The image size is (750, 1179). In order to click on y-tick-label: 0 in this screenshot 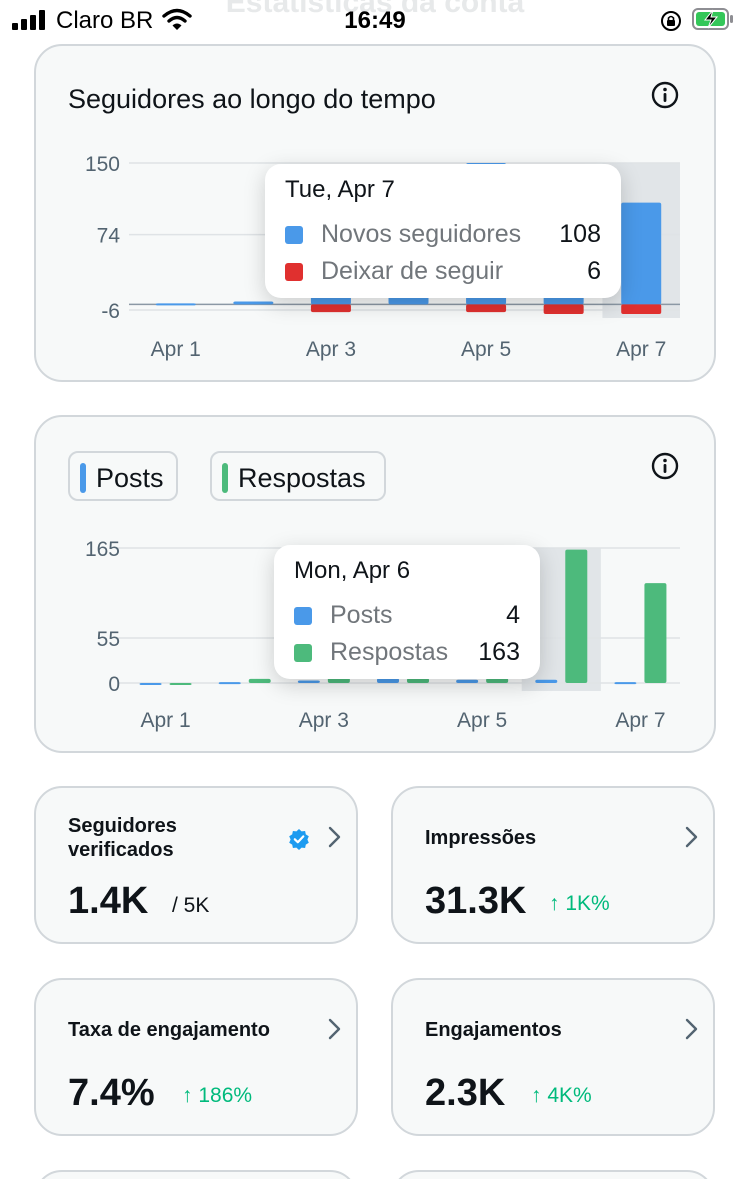, I will do `click(114, 684)`.